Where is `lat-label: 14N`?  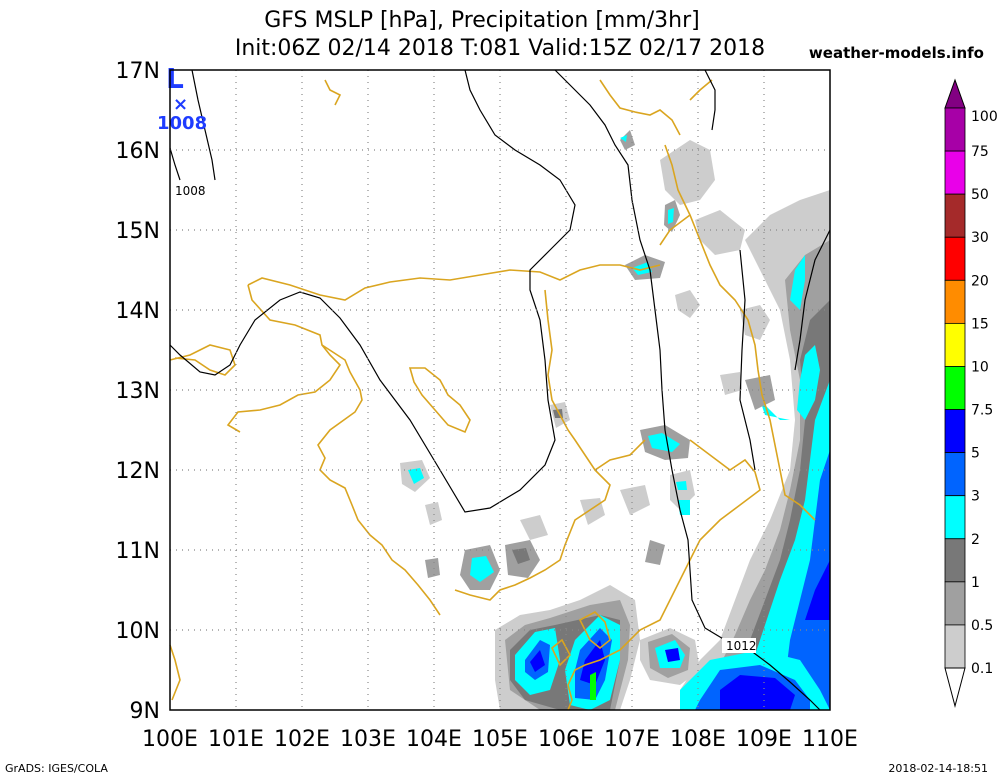
lat-label: 14N is located at coordinates (138, 311).